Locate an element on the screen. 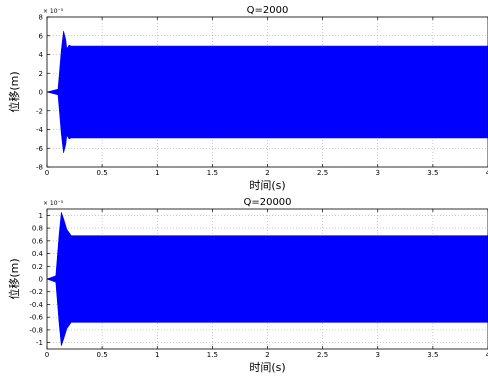 The height and width of the screenshot is (376, 488). y-tick-label: 0.8 is located at coordinates (37, 229).